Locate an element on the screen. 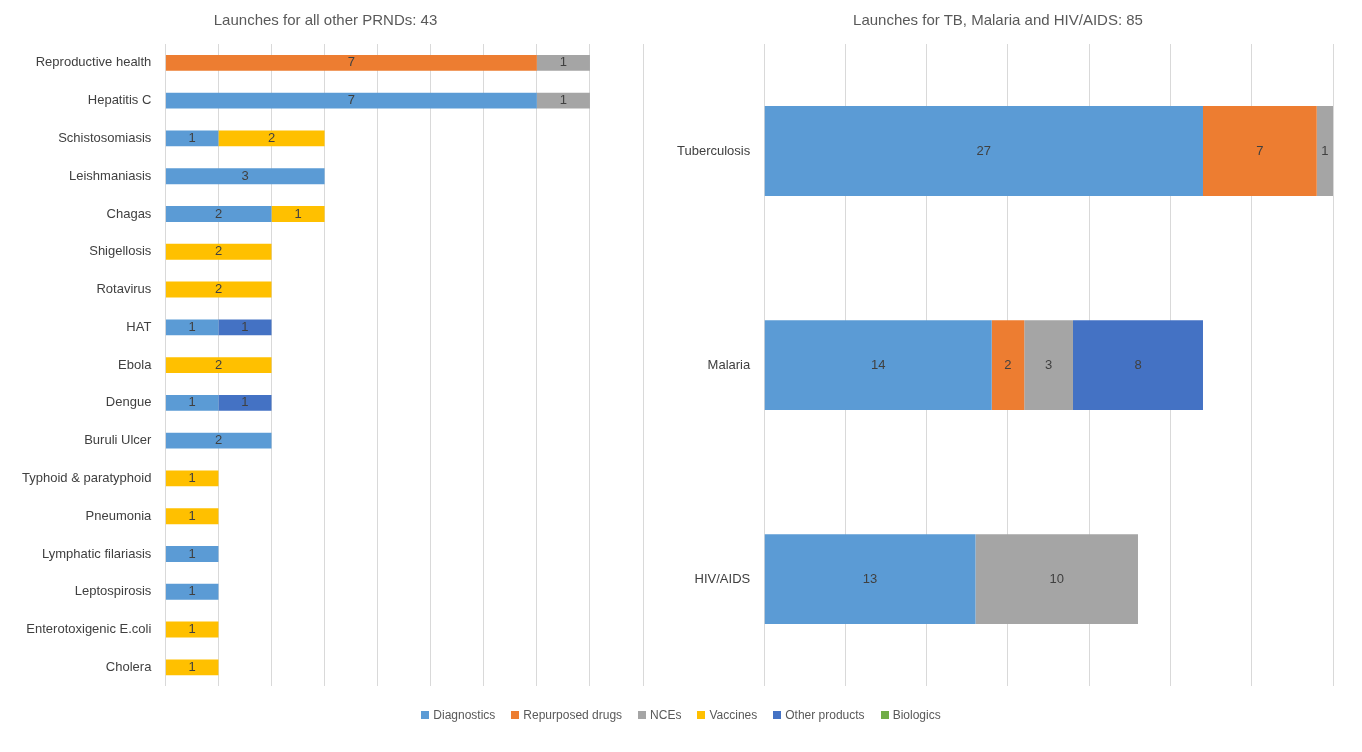  legend-label: Biologics is located at coordinates (916, 715).